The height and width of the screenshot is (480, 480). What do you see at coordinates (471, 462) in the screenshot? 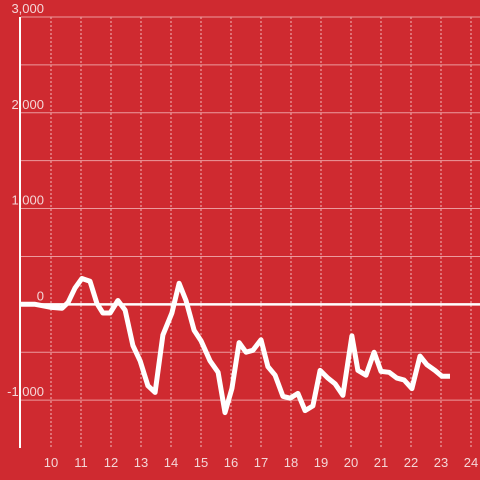
I see `x-tick-label: 24` at bounding box center [471, 462].